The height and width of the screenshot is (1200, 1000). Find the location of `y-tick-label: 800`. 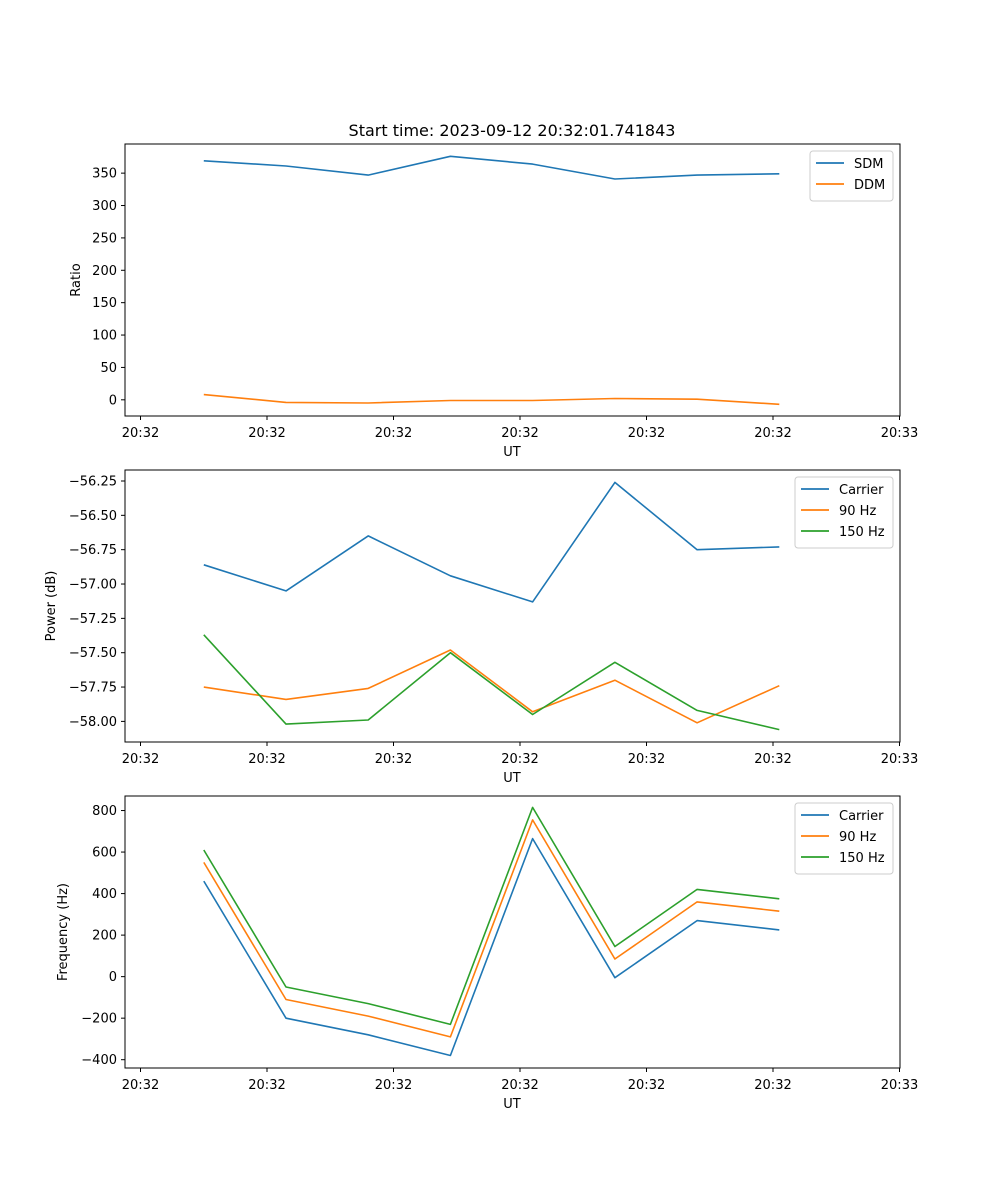

y-tick-label: 800 is located at coordinates (104, 811).